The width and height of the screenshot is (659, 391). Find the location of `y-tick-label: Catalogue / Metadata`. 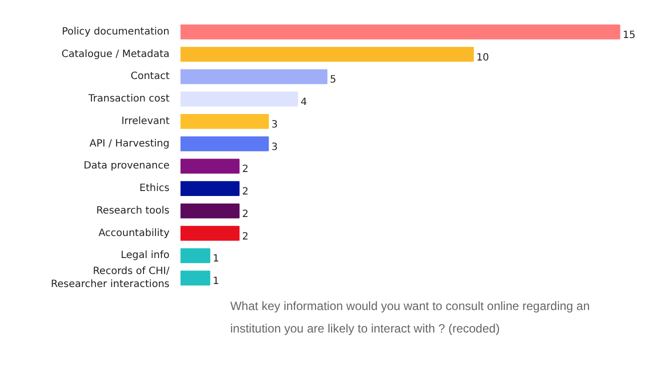

y-tick-label: Catalogue / Metadata is located at coordinates (116, 54).